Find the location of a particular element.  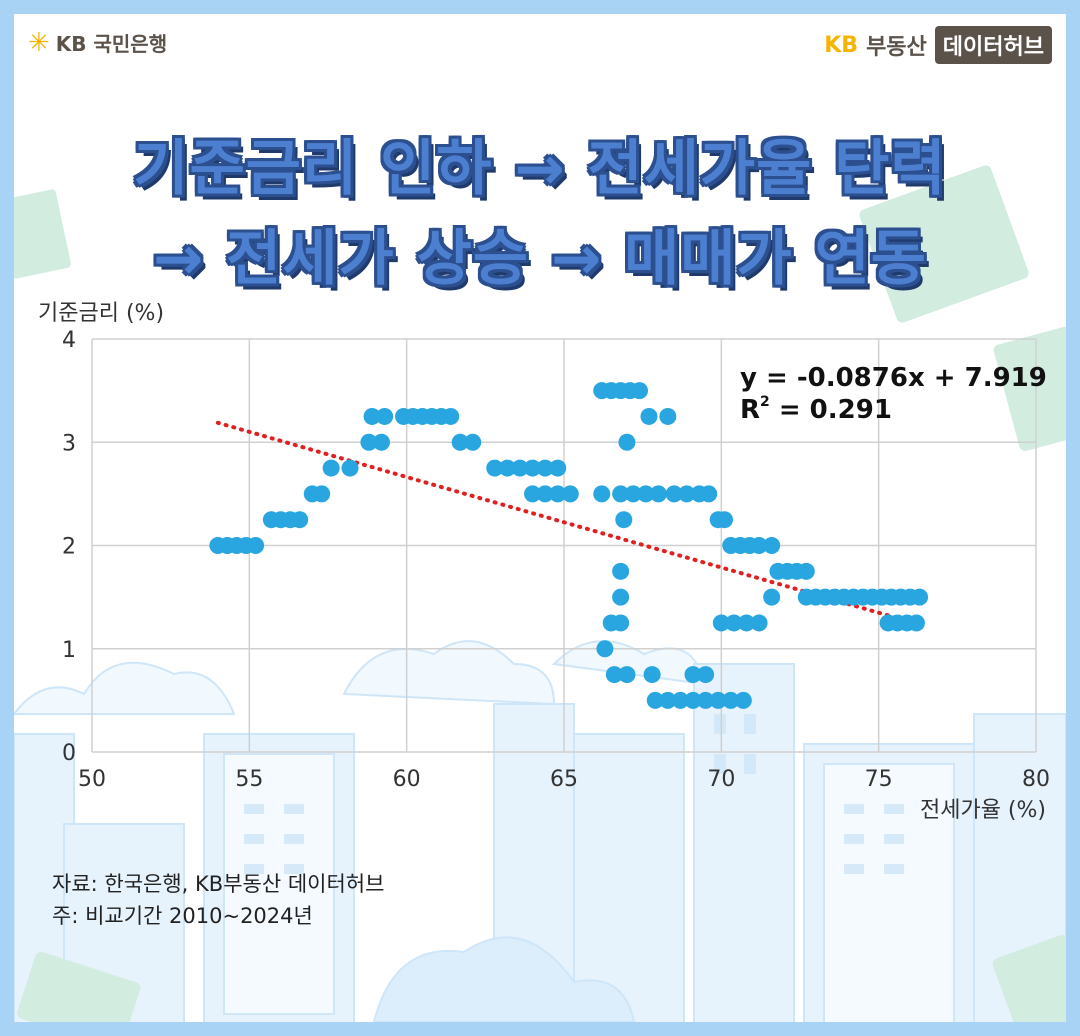

trendline is located at coordinates (560, 521).